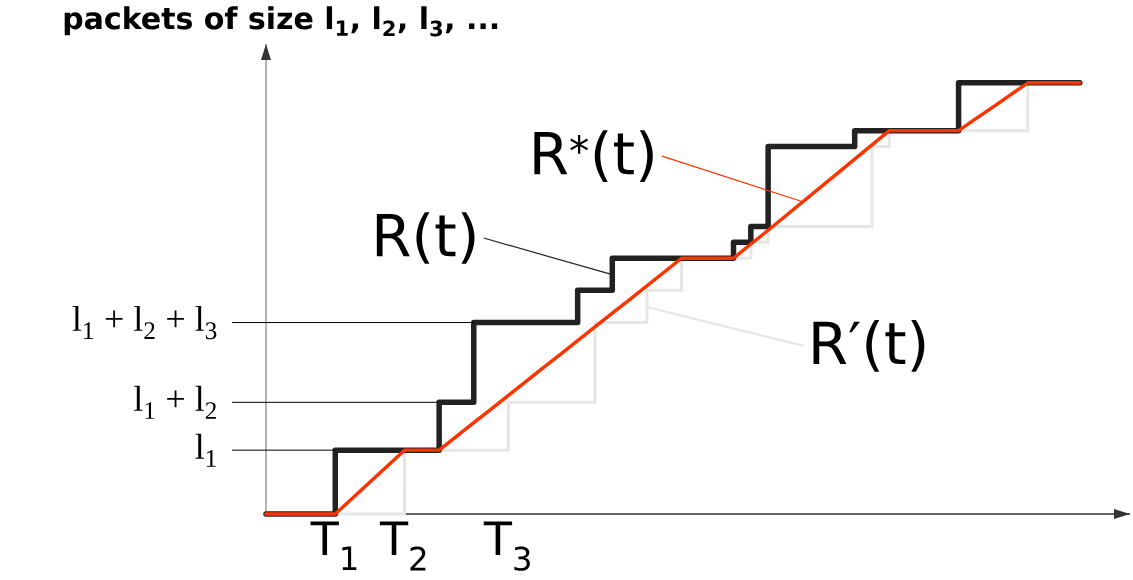 Image resolution: width=1133 pixels, height=580 pixels. What do you see at coordinates (144, 322) in the screenshot?
I see `text: l$_{1}$ + l$_{2}$ + l$_{3}$` at bounding box center [144, 322].